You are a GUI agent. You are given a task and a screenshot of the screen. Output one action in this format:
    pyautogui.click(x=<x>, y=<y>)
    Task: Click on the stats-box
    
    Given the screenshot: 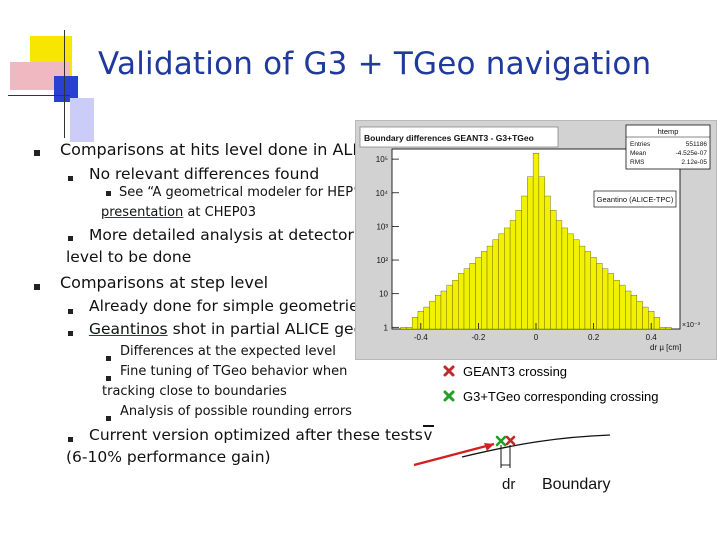 What is the action you would take?
    pyautogui.click(x=668, y=147)
    